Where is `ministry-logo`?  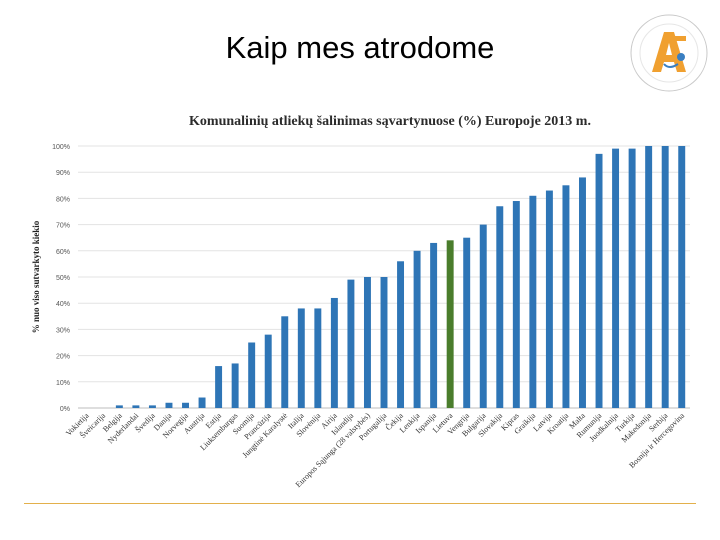
ministry-logo is located at coordinates (669, 53).